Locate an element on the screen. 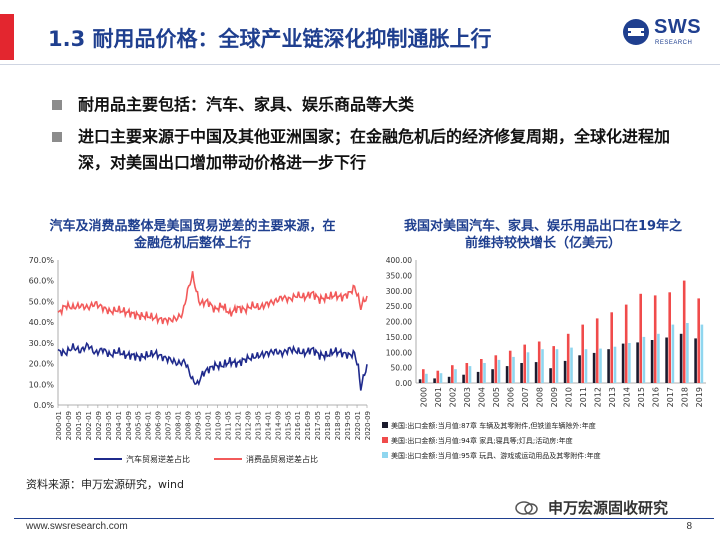  legend-label: 消费品贸易逆差占比 is located at coordinates (282, 459).